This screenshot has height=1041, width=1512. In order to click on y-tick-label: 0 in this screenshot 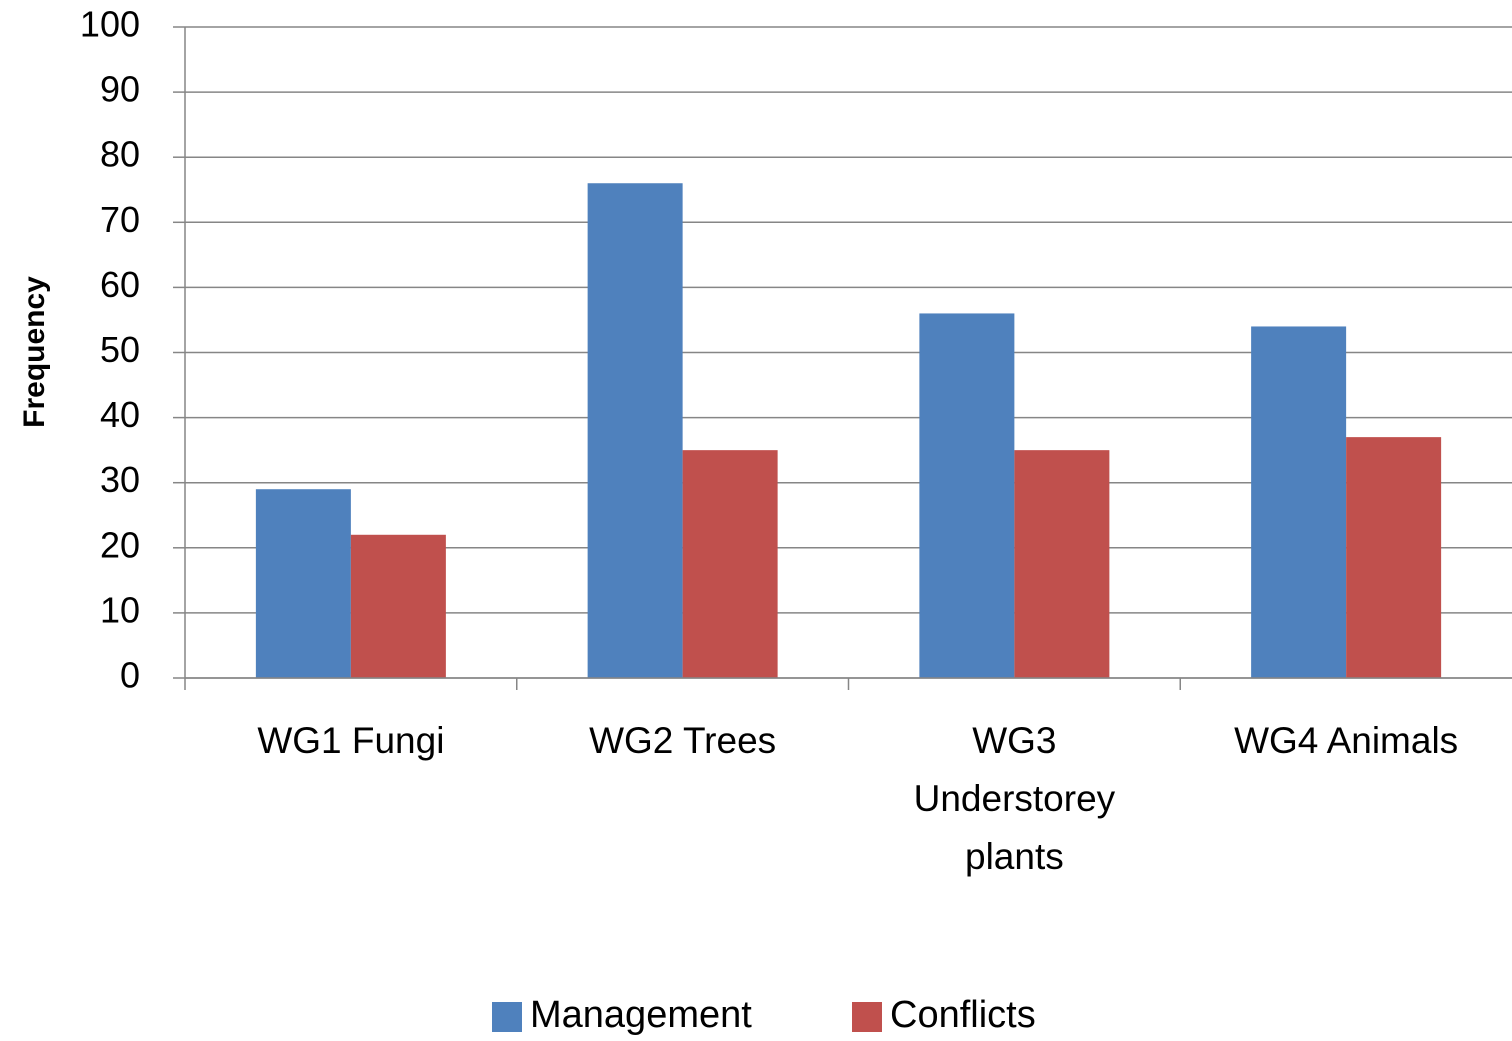, I will do `click(130, 675)`.